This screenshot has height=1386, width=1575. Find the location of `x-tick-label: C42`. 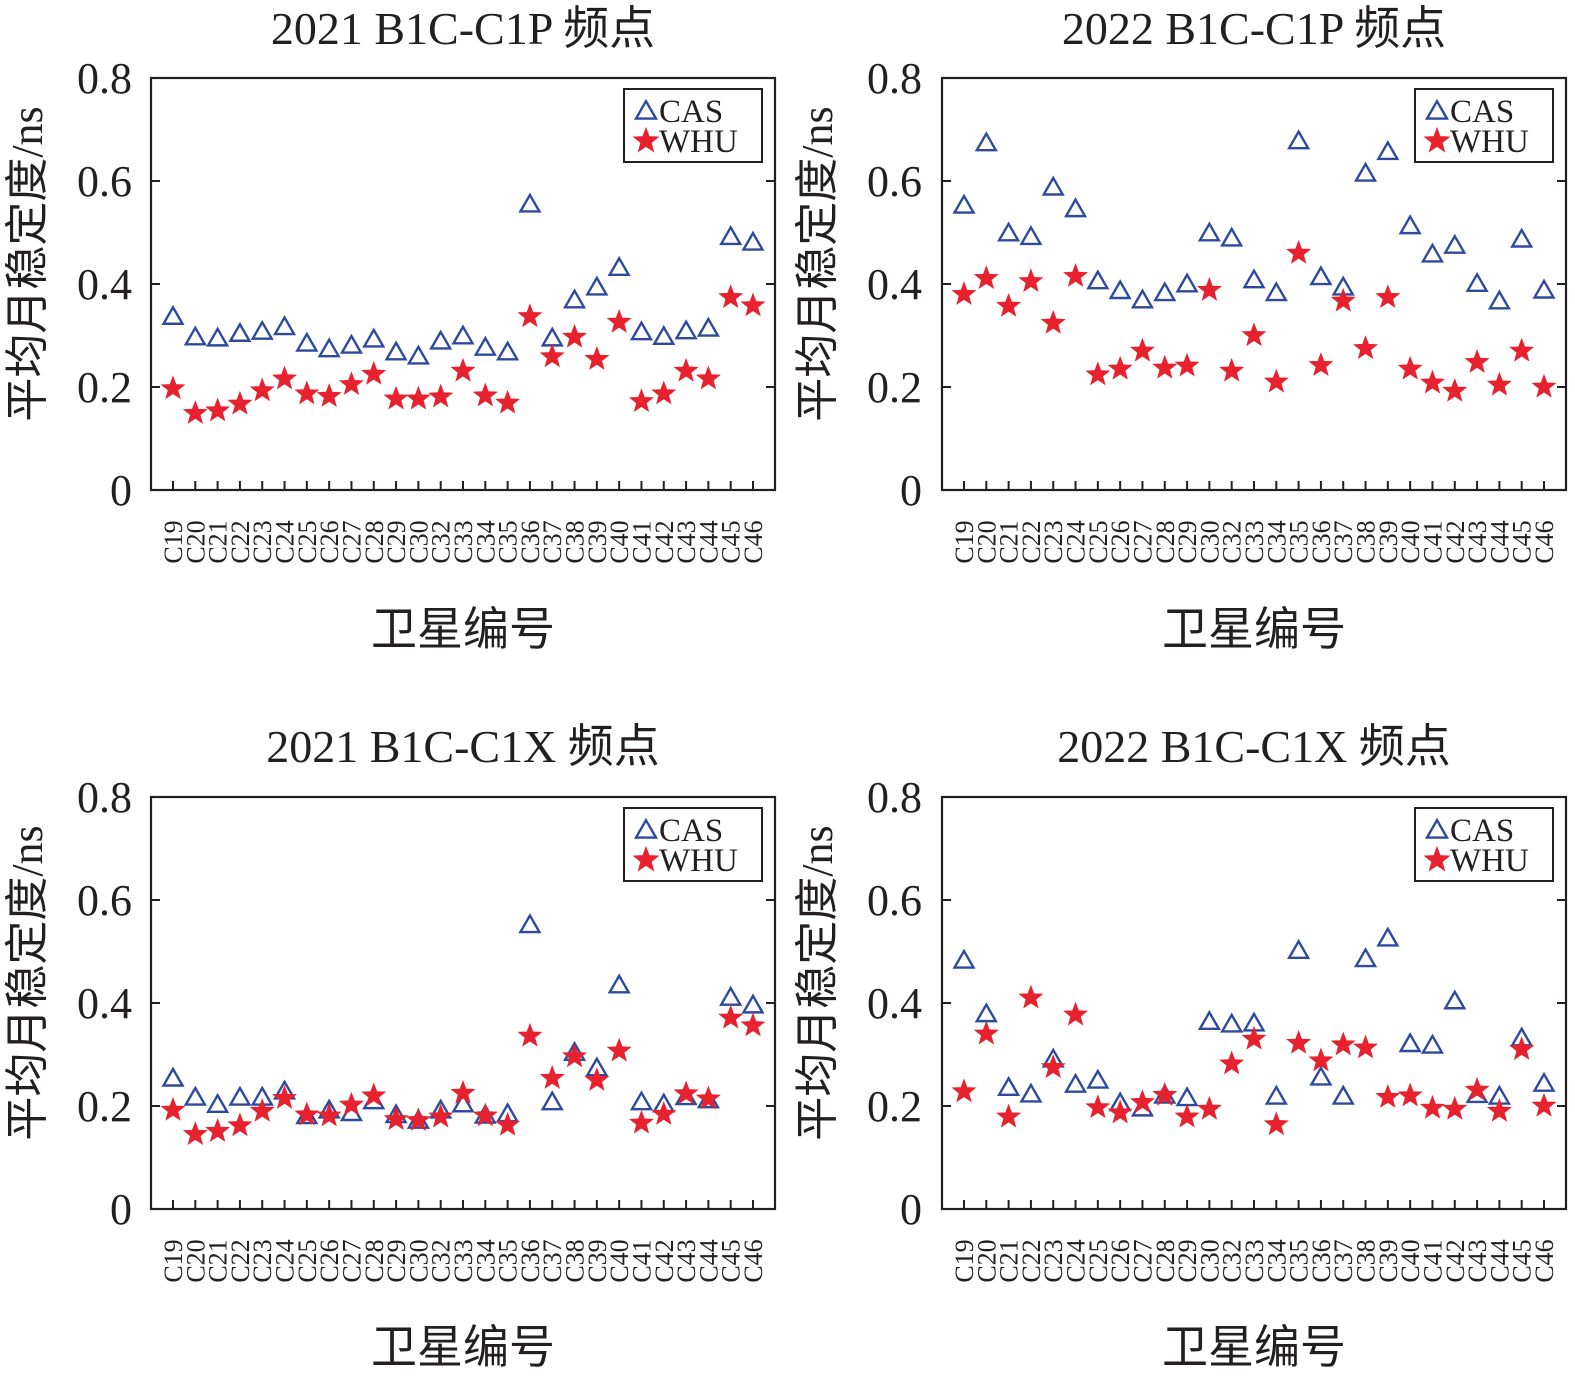

x-tick-label: C42 is located at coordinates (1455, 1260).